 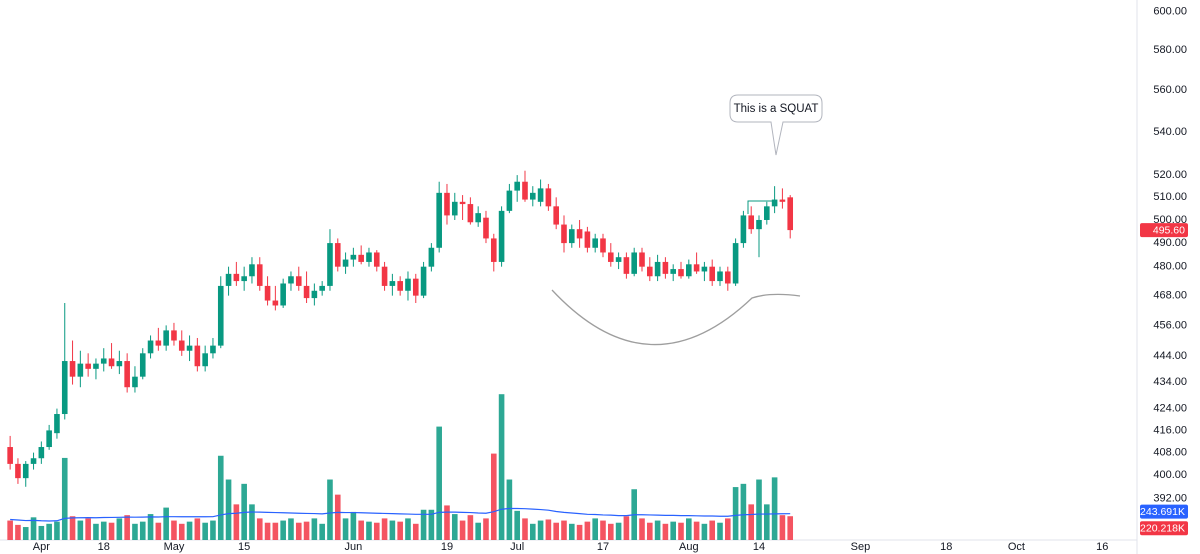 I want to click on y-tick-label: 444.00, so click(x=1170, y=356).